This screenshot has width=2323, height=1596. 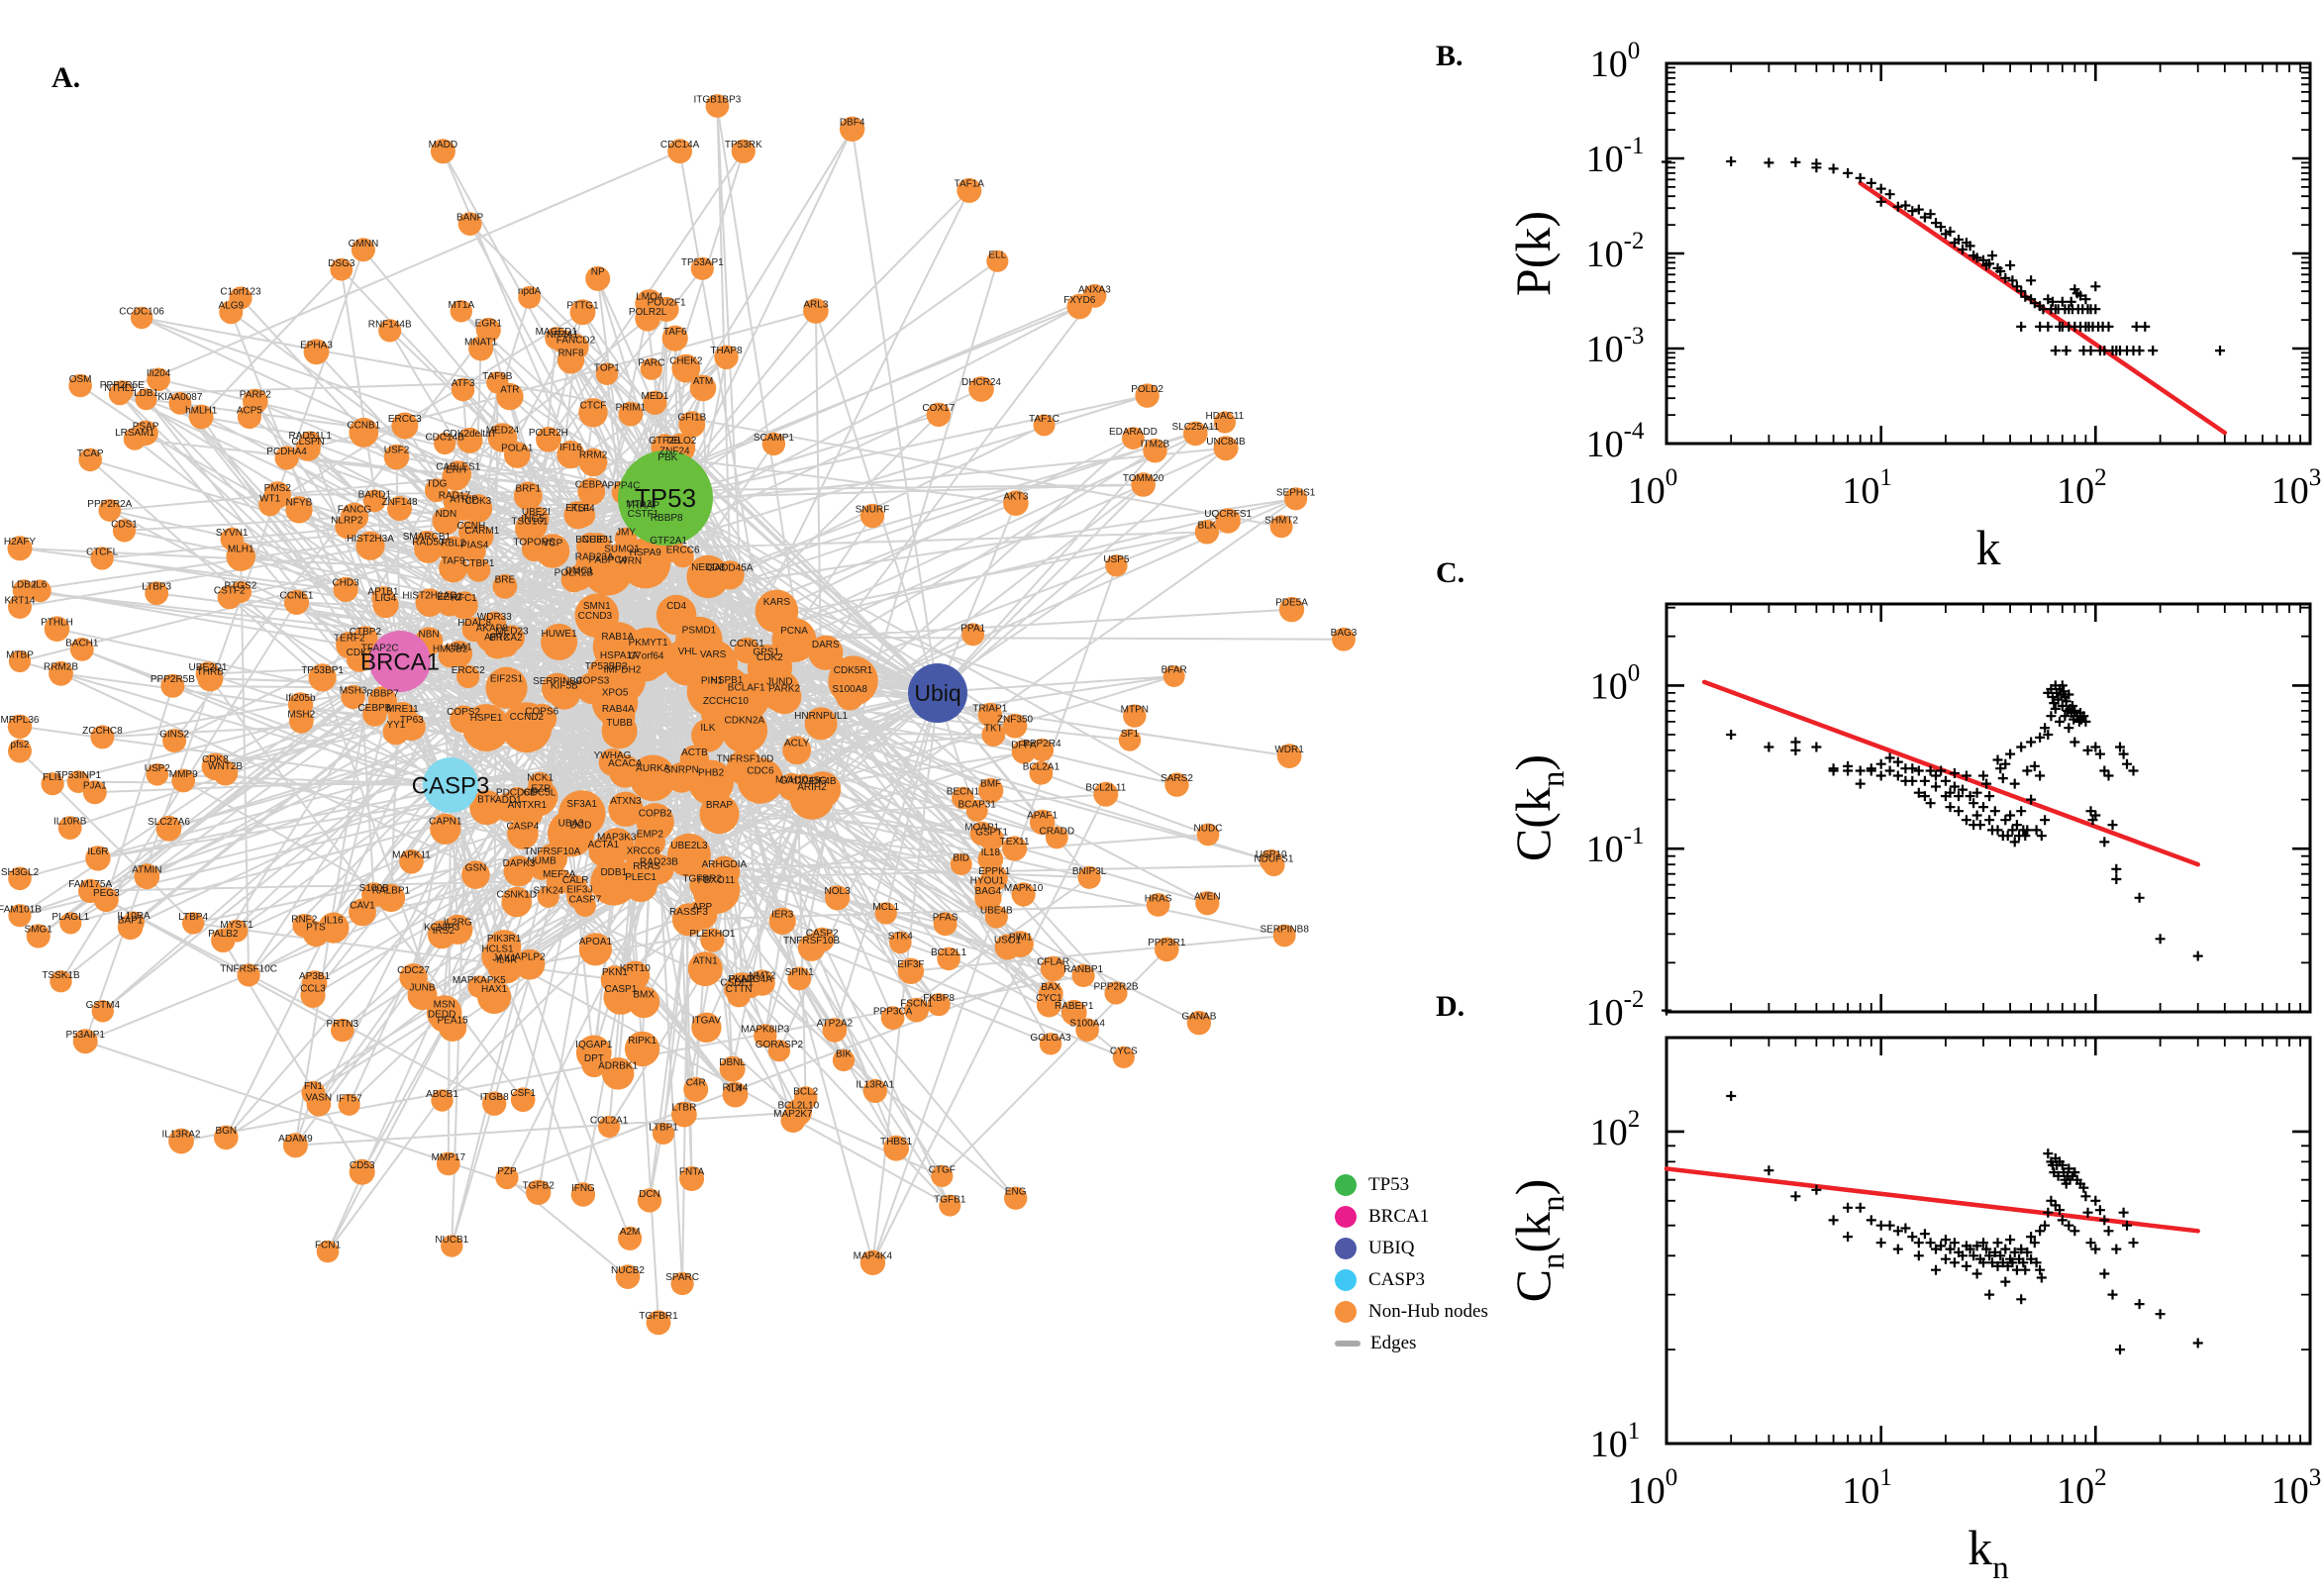 I want to click on x-tick-label: 102, so click(x=2082, y=488).